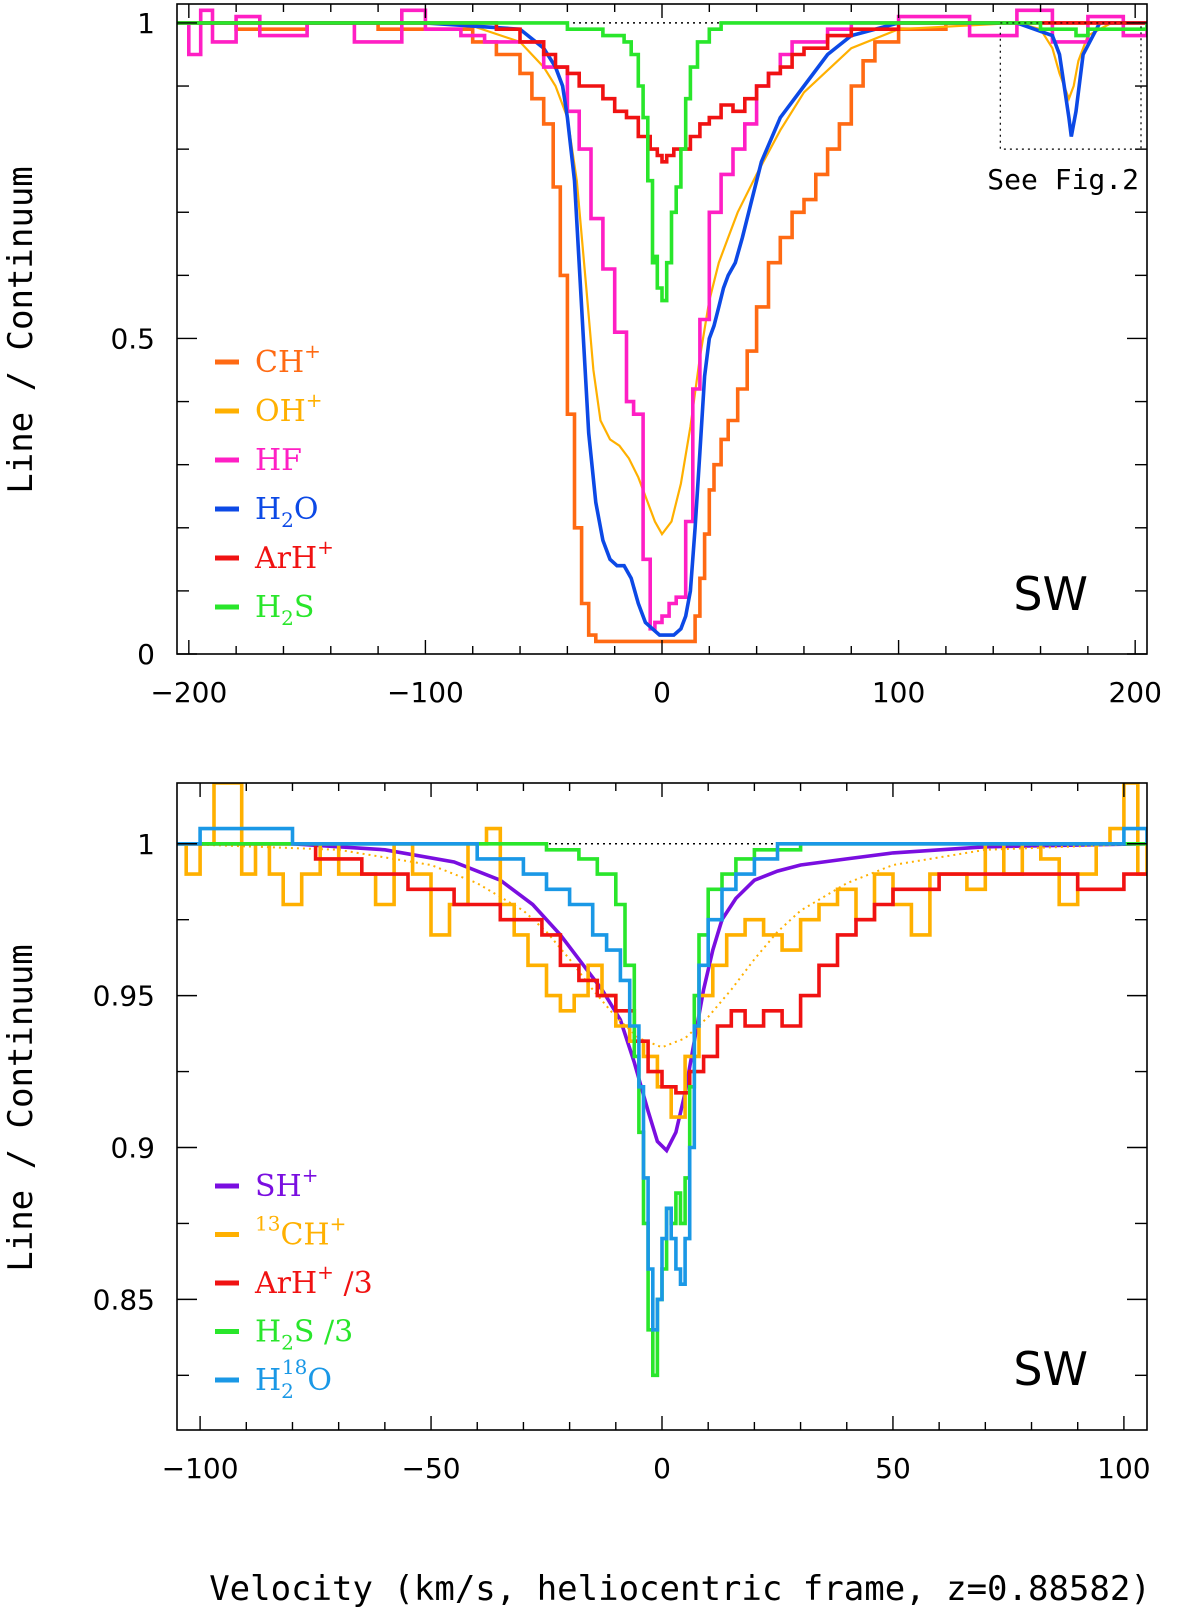  Describe the element at coordinates (1134, 692) in the screenshot. I see `x-tick-label: 200` at that location.